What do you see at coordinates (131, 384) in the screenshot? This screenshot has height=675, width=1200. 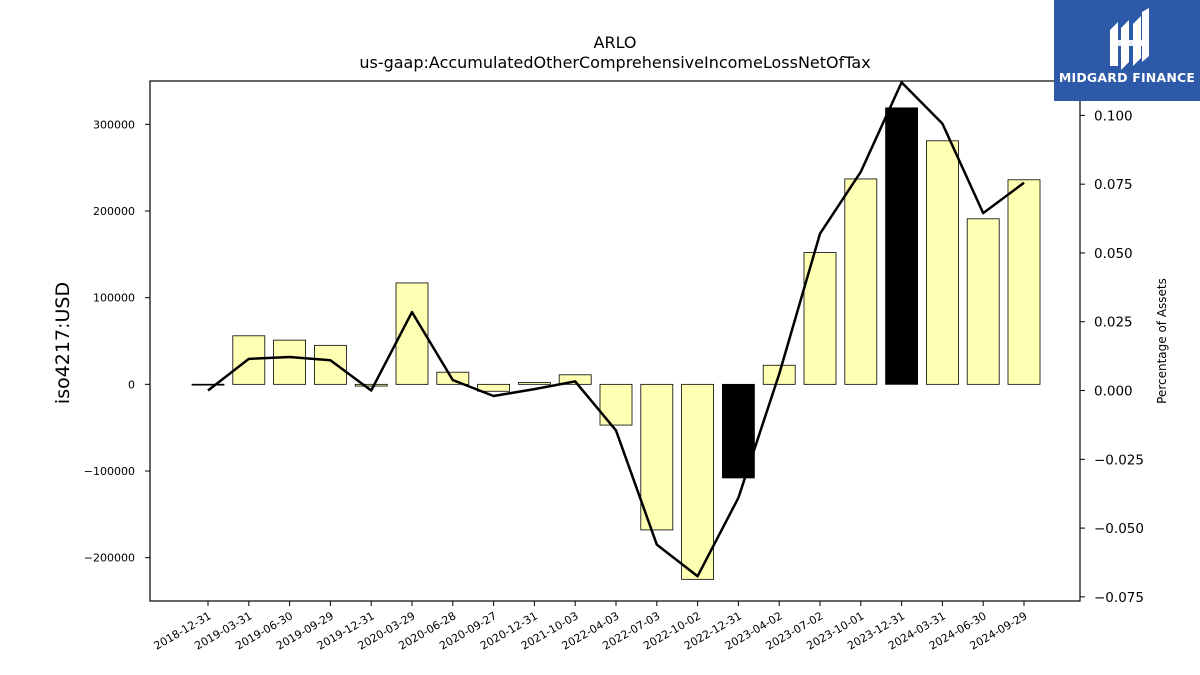 I see `y-tick-label: 0` at bounding box center [131, 384].